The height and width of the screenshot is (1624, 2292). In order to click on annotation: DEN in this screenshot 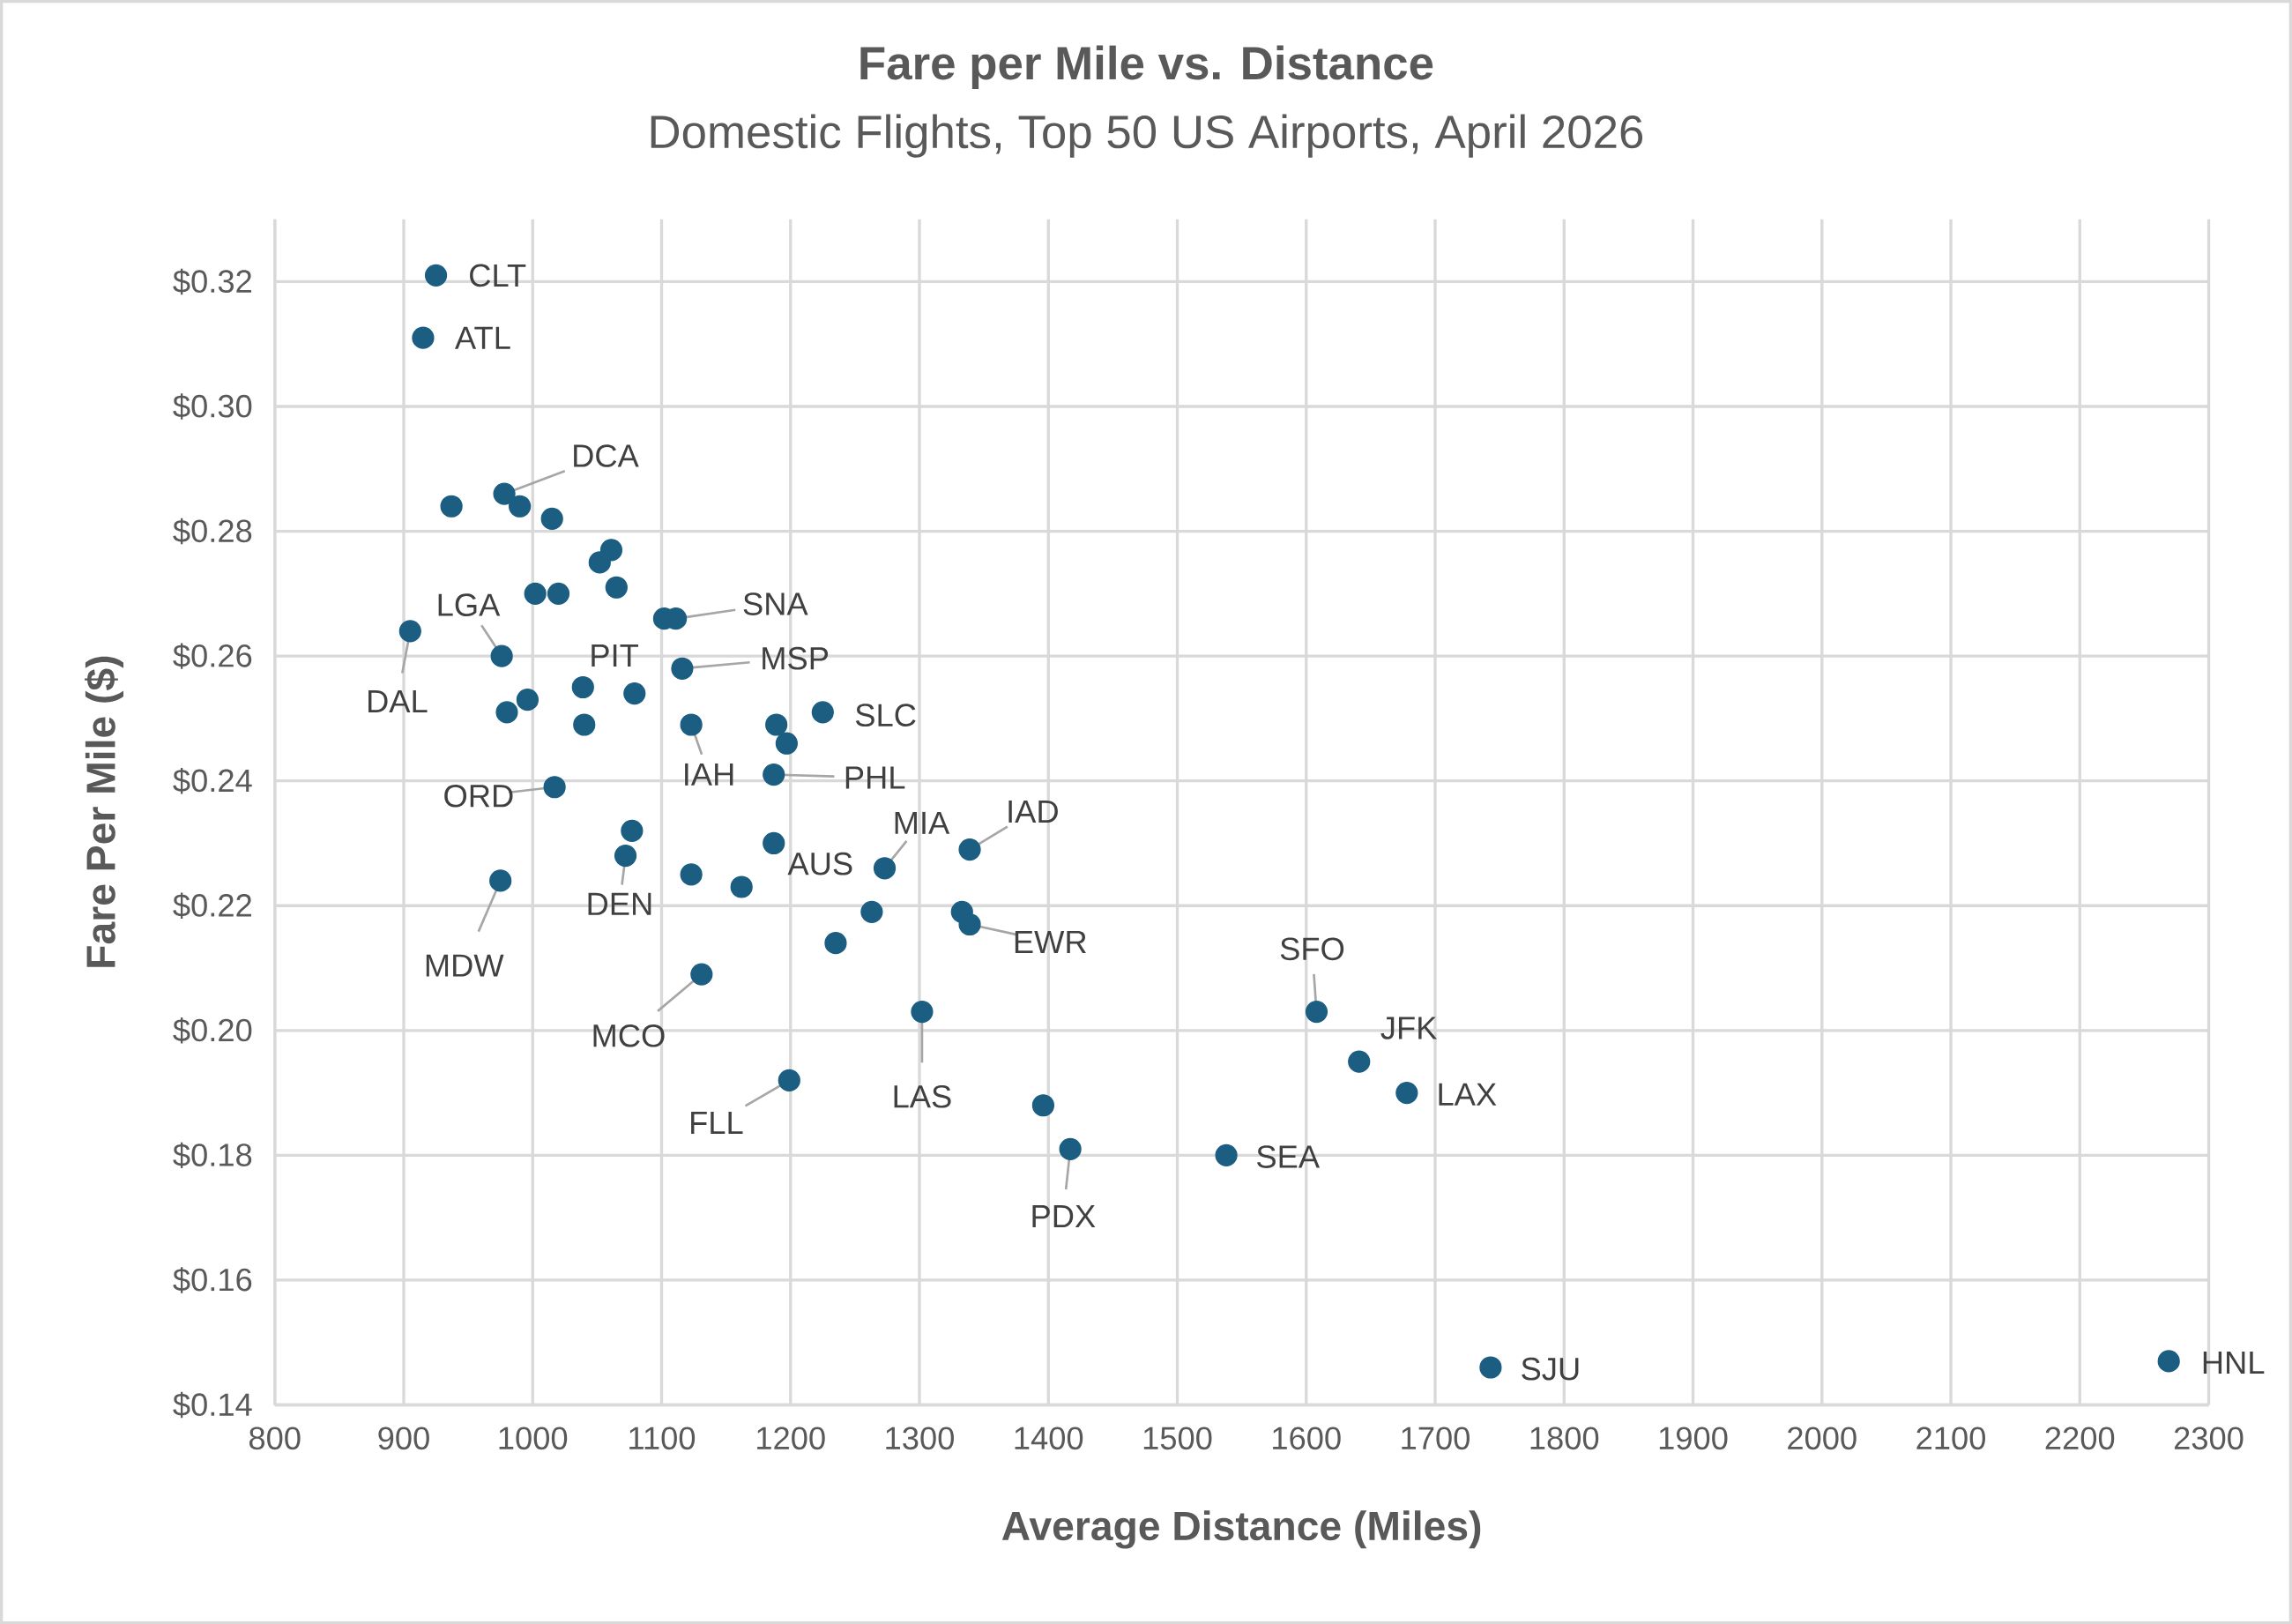, I will do `click(619, 903)`.